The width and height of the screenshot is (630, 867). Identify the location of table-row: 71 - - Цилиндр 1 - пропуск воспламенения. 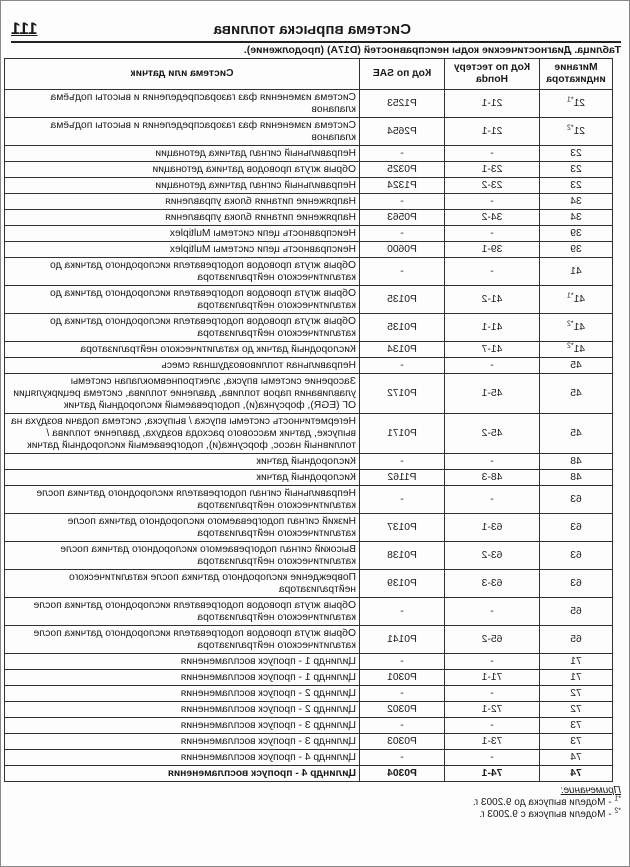
(308, 661).